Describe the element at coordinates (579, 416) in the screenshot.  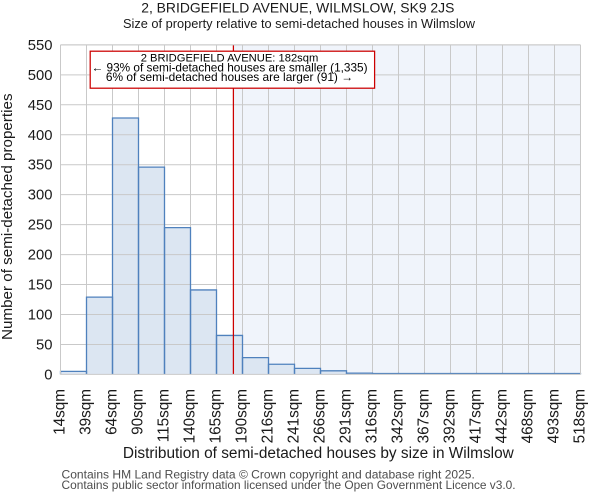
I see `svg-text: 518sqm` at that location.